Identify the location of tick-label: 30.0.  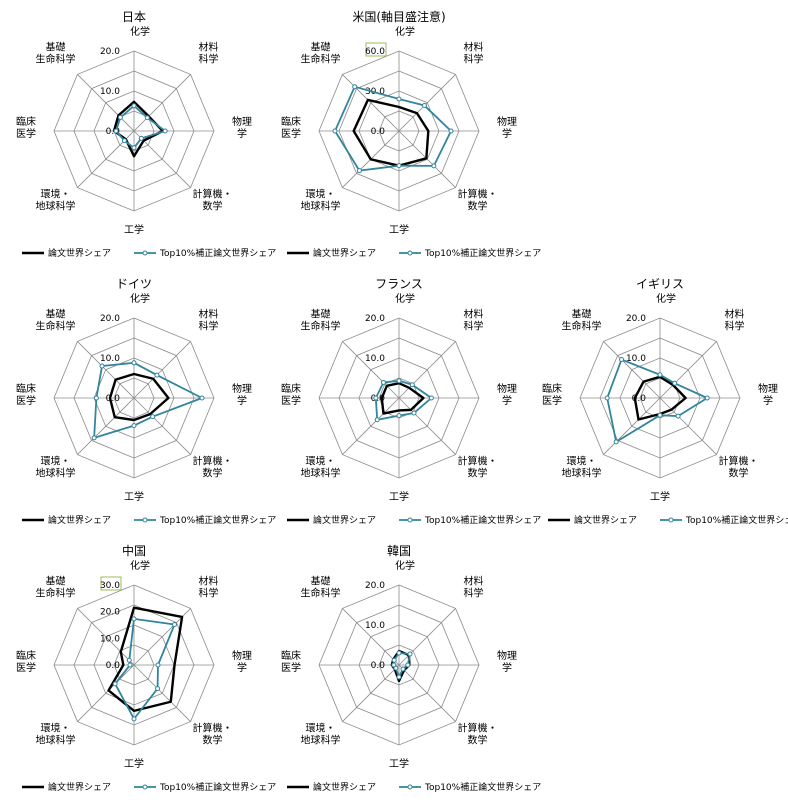
(110, 586).